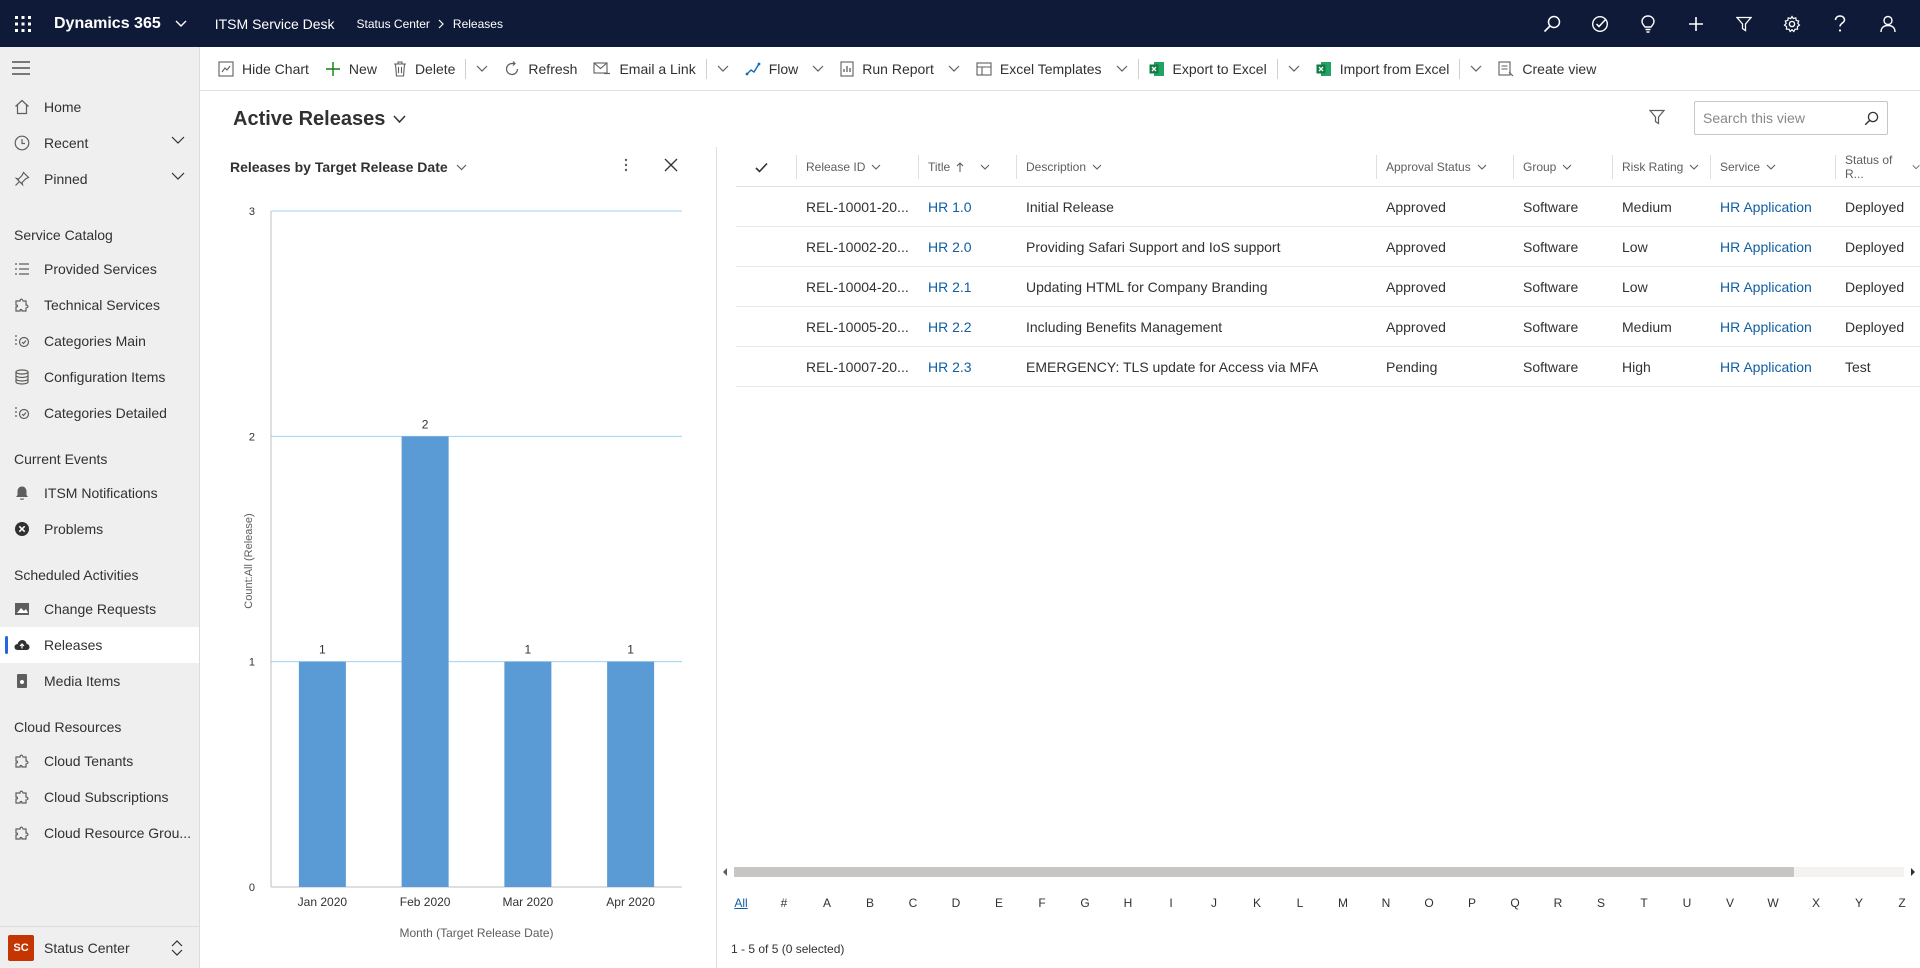 This screenshot has height=968, width=1920. What do you see at coordinates (23, 23) in the screenshot?
I see `app-launcher-icon` at bounding box center [23, 23].